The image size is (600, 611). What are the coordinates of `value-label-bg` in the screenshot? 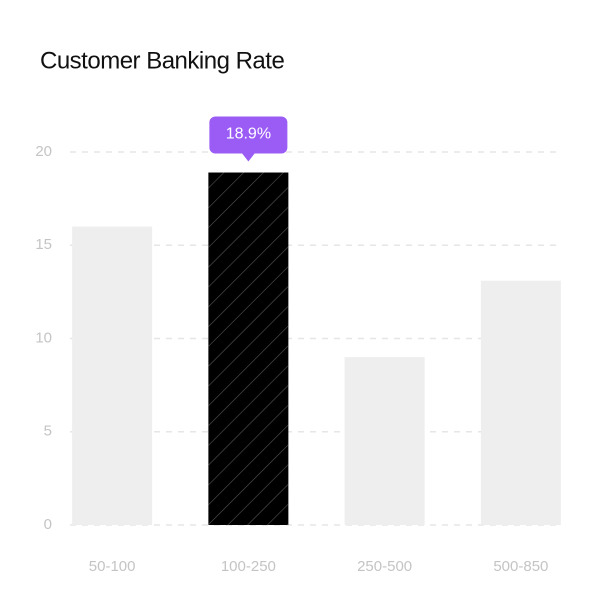 It's located at (248, 135).